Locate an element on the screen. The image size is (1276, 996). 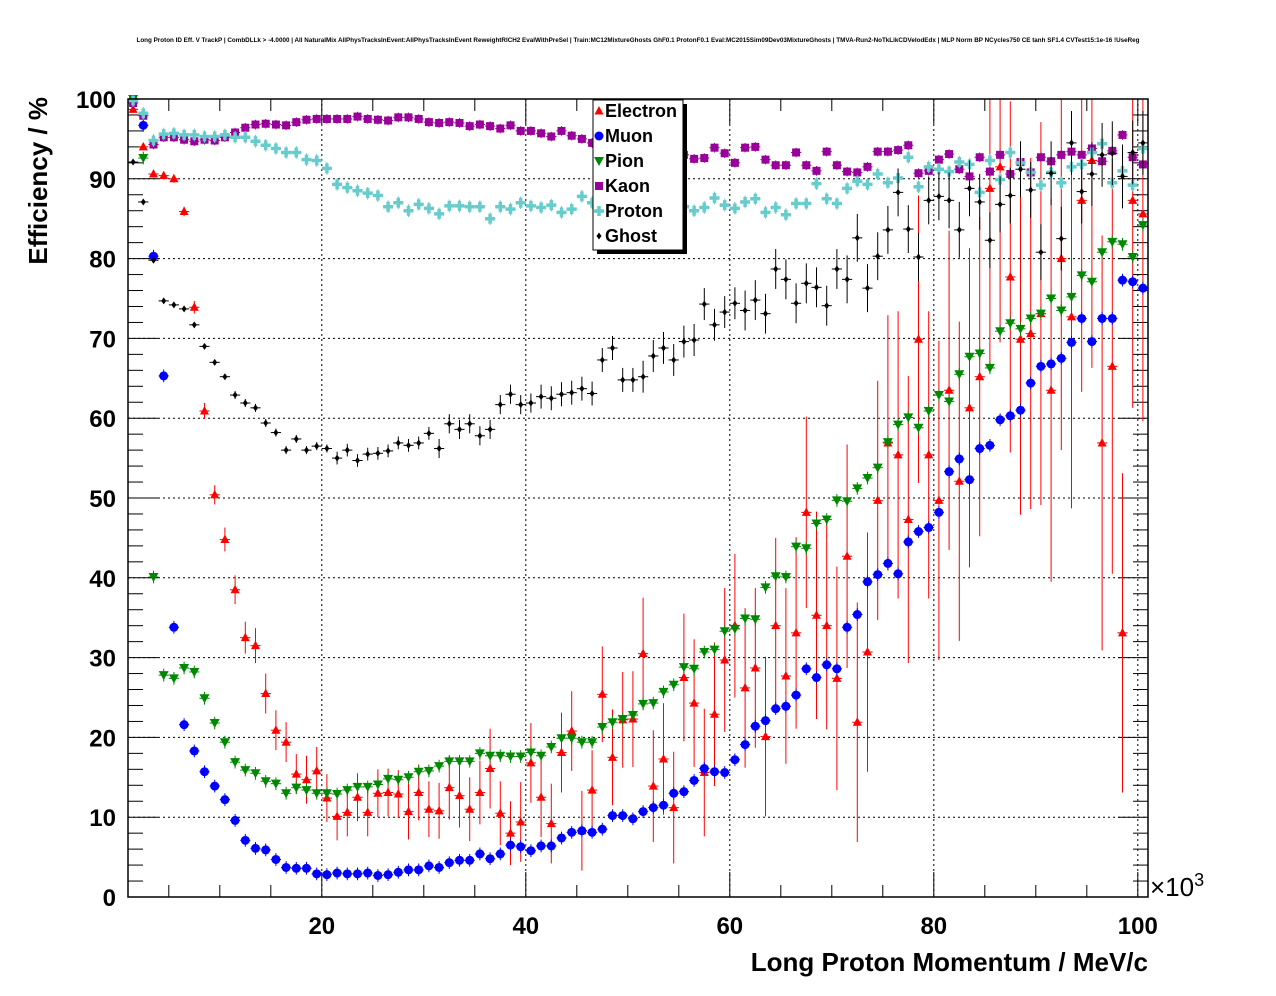
legend-label: Muon is located at coordinates (629, 136).